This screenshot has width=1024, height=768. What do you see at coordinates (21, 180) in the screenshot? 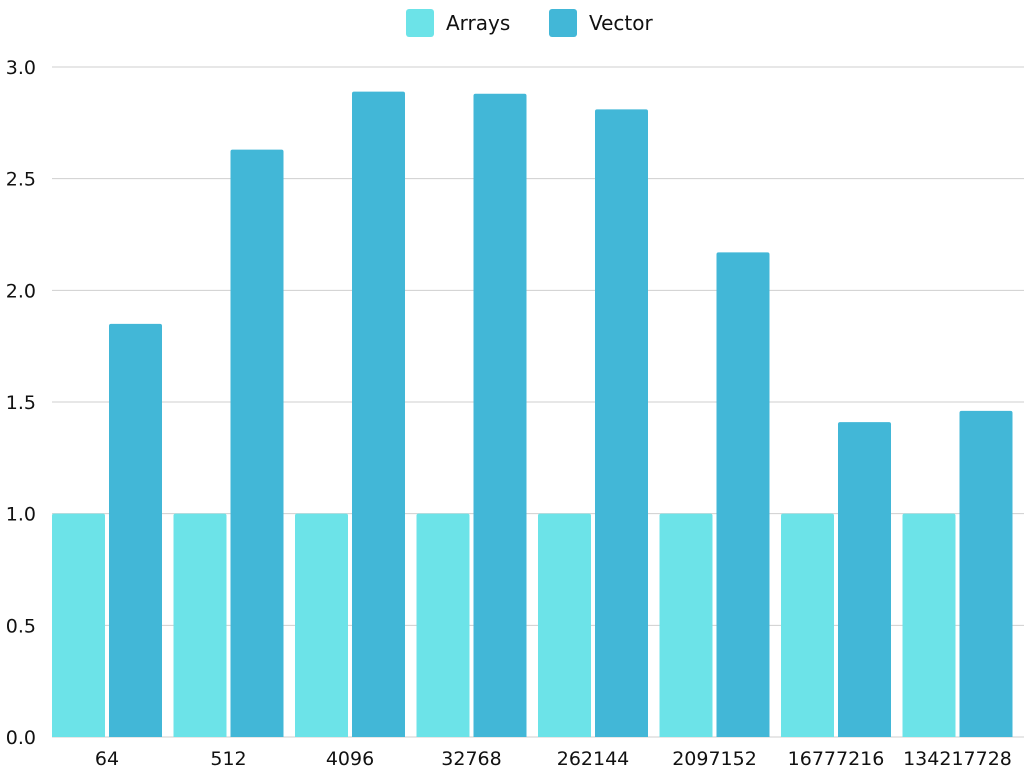
I see `y-tick-label: 2.5` at bounding box center [21, 180].